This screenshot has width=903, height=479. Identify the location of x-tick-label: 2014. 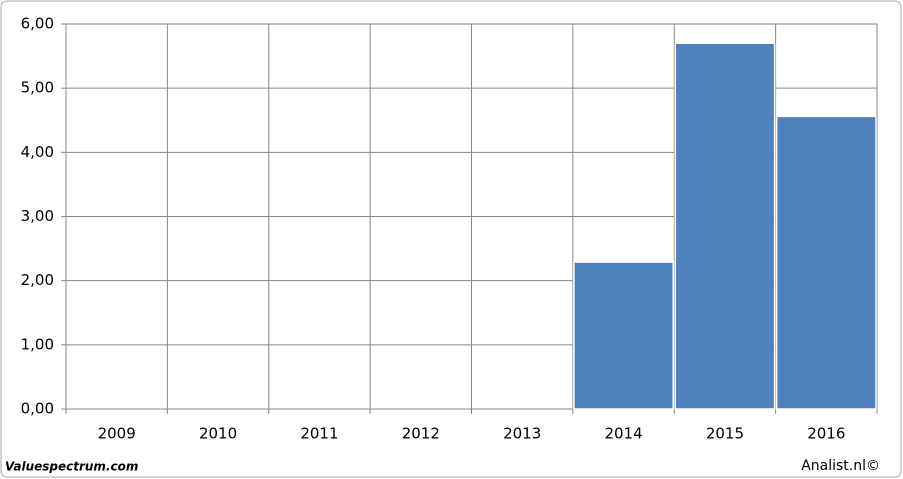
(623, 434).